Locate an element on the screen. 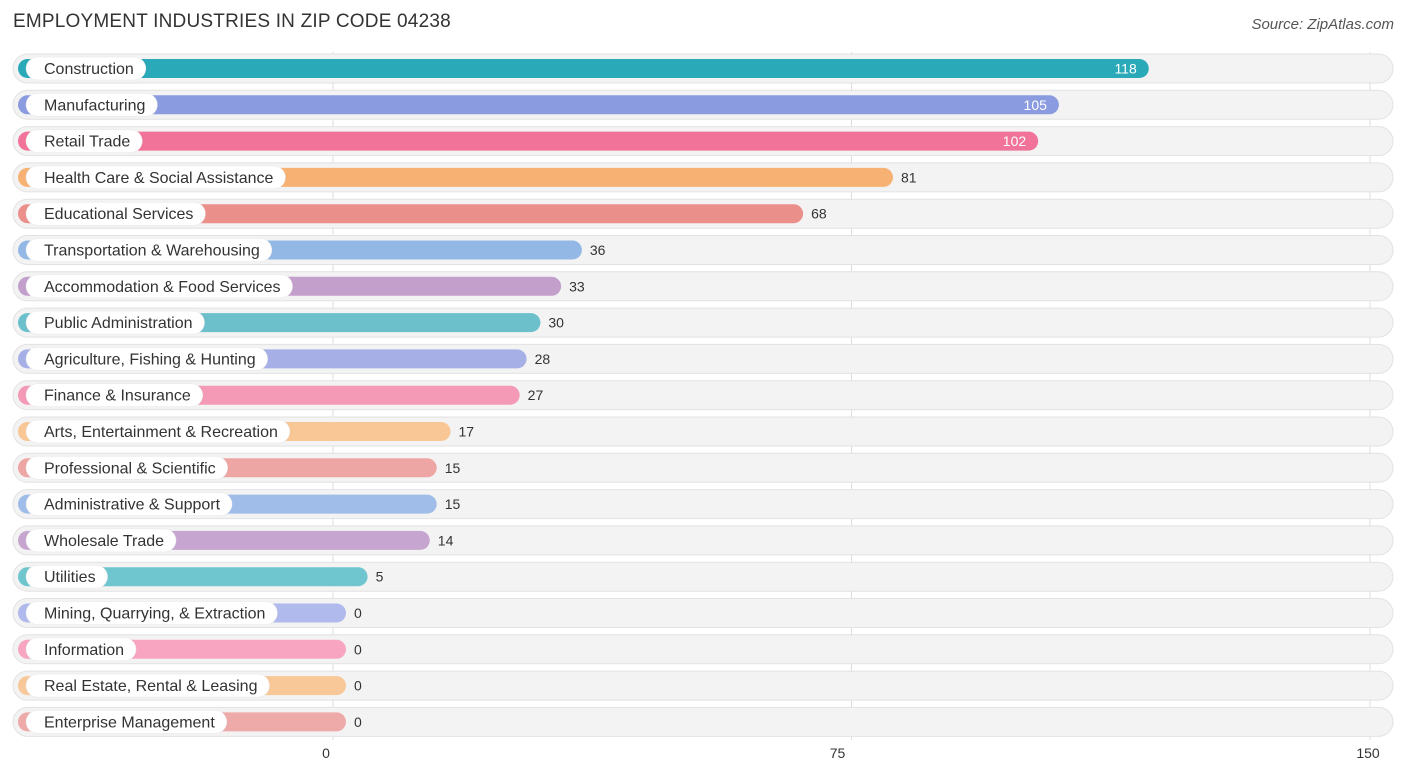  bar-row: Public Administration 30 is located at coordinates (703, 322).